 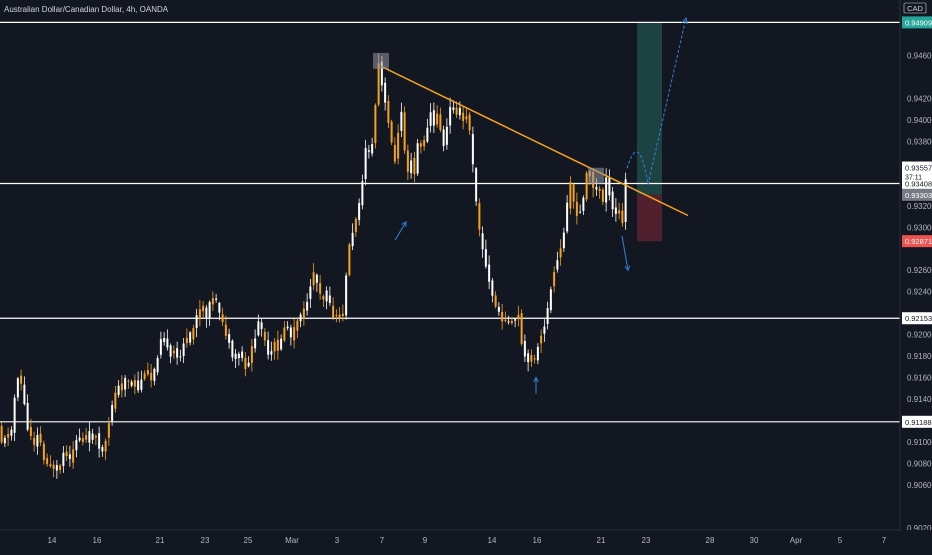 I want to click on price-axis-panel, so click(x=916, y=275).